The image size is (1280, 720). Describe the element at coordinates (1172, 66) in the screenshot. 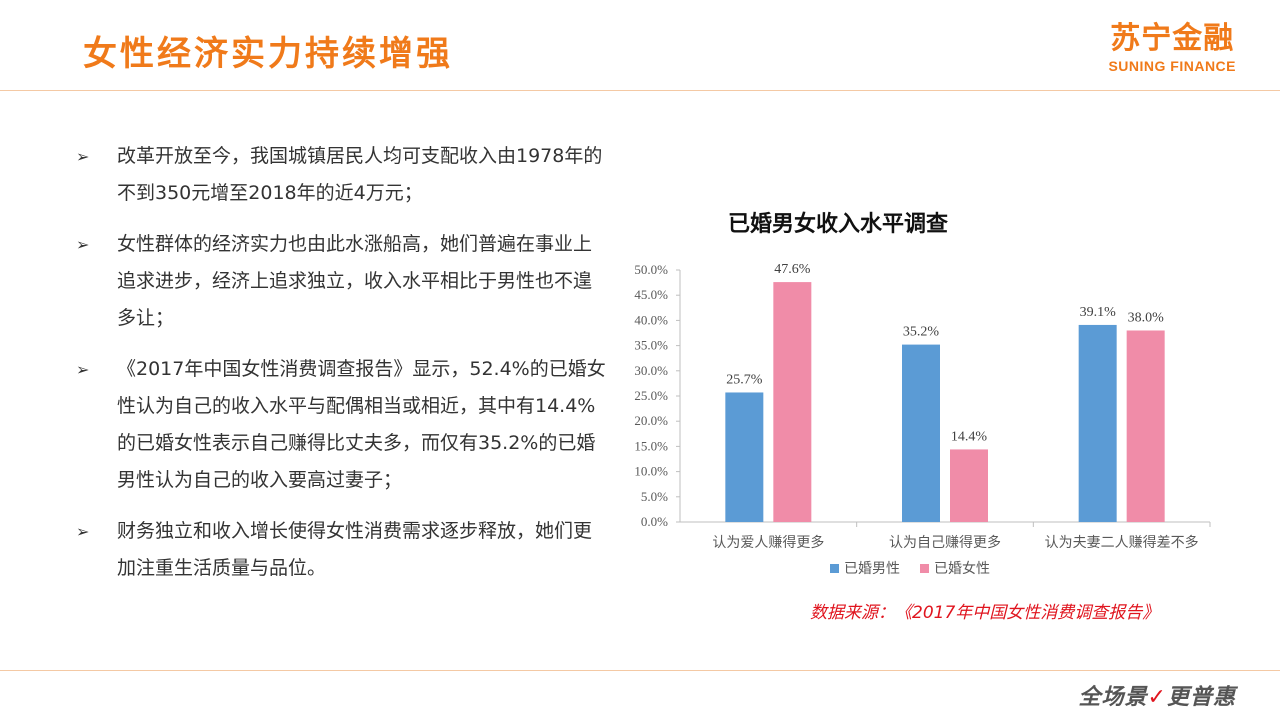

I see `logo-english-text: SUNING FINANCE` at that location.